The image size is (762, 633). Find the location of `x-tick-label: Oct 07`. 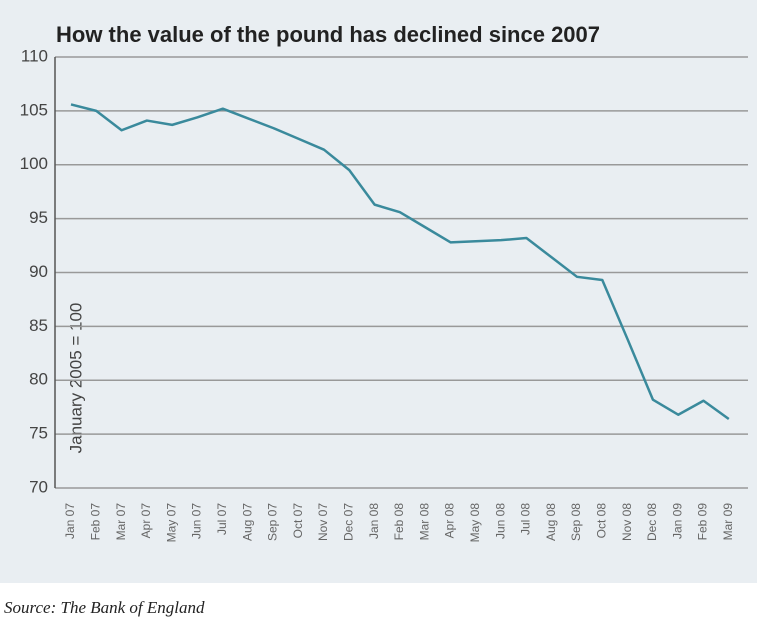

x-tick-label: Oct 07 is located at coordinates (298, 521).